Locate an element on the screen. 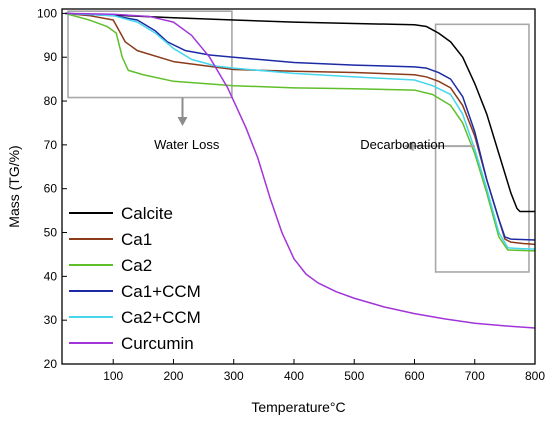 The width and height of the screenshot is (550, 422). legend-label: Ca2+CCM is located at coordinates (161, 317).